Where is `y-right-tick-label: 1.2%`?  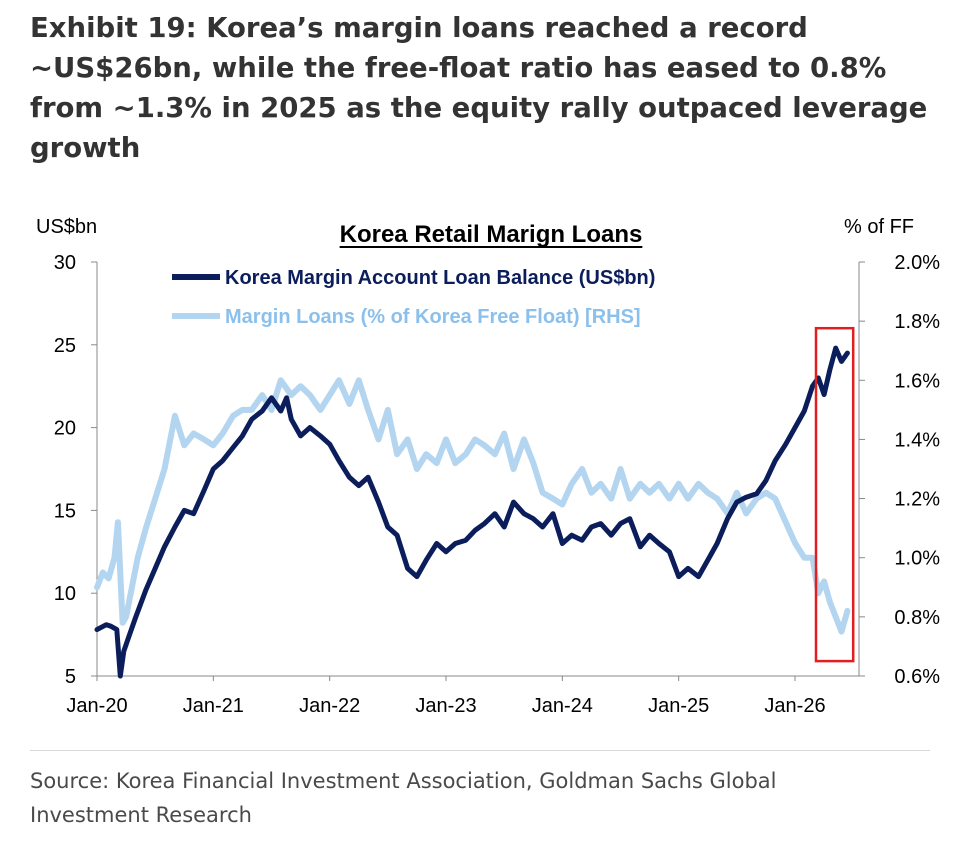 y-right-tick-label: 1.2% is located at coordinates (917, 500).